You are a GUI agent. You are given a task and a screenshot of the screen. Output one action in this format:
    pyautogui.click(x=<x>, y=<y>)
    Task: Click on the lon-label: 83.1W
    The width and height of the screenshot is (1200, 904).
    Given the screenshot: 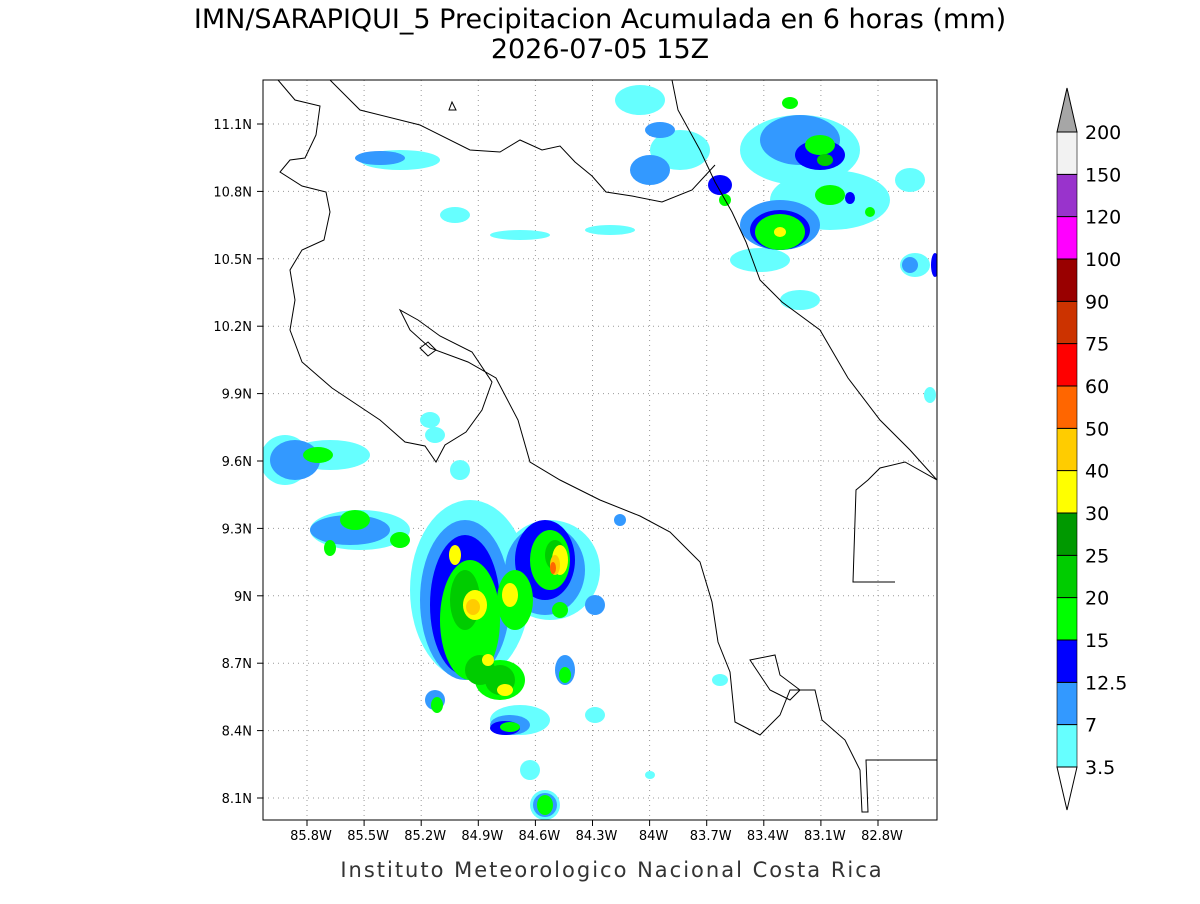 What is the action you would take?
    pyautogui.click(x=825, y=836)
    